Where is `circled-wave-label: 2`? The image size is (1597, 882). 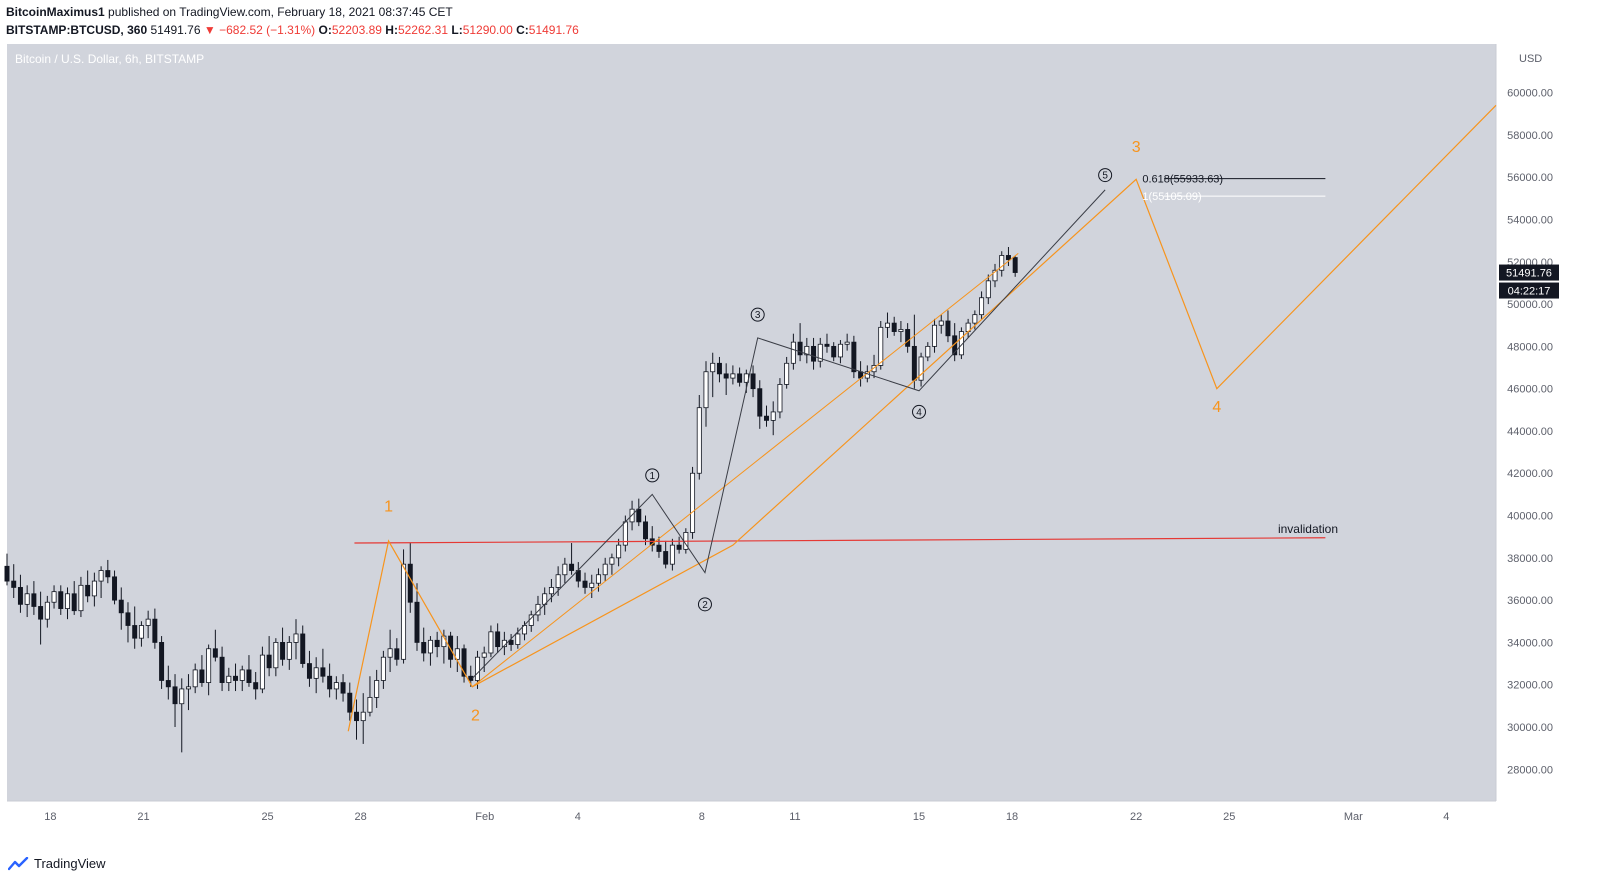 circled-wave-label: 2 is located at coordinates (705, 605).